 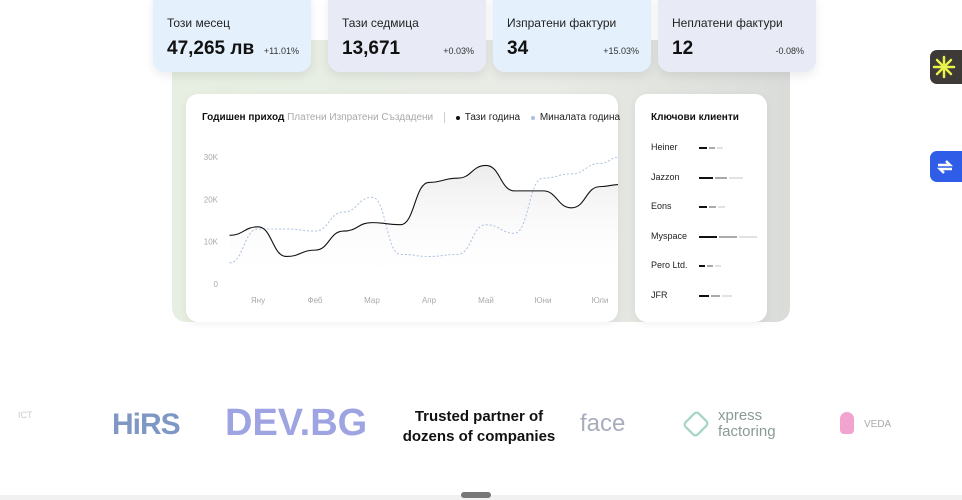 What do you see at coordinates (661, 206) in the screenshot?
I see `client-name: Eons` at bounding box center [661, 206].